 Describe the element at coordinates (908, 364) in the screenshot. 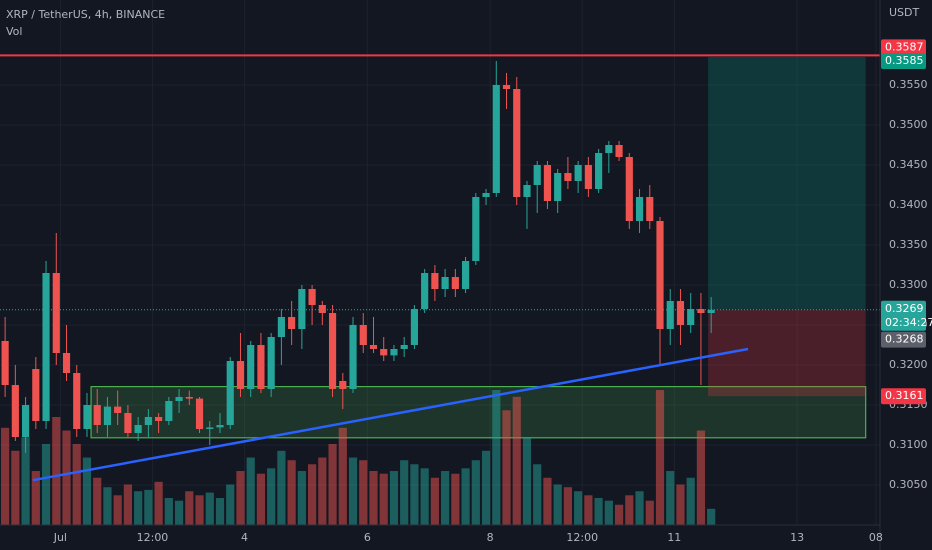

I see `y-tick-label: 0.3200` at that location.